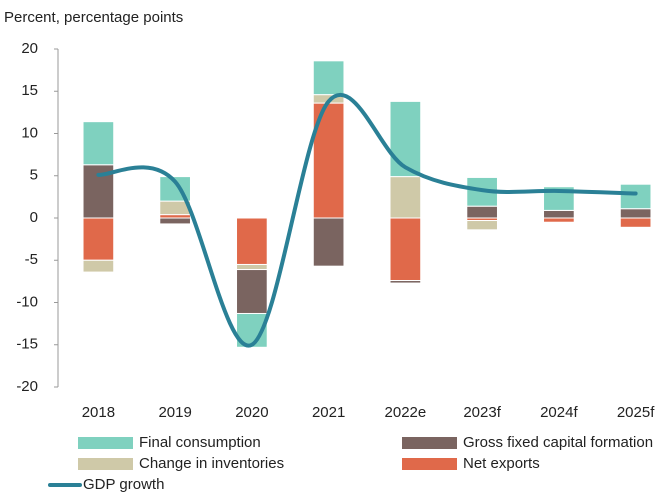 Image resolution: width=672 pixels, height=502 pixels. Describe the element at coordinates (211, 463) in the screenshot. I see `legend-label: Change in inventories` at that location.